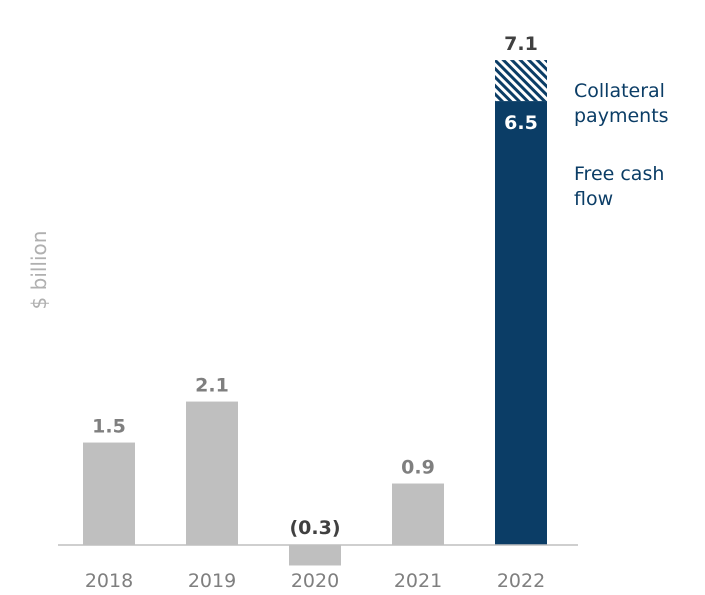  Describe the element at coordinates (619, 186) in the screenshot. I see `legend-item-free-cash-flow: Free cash flow` at that location.